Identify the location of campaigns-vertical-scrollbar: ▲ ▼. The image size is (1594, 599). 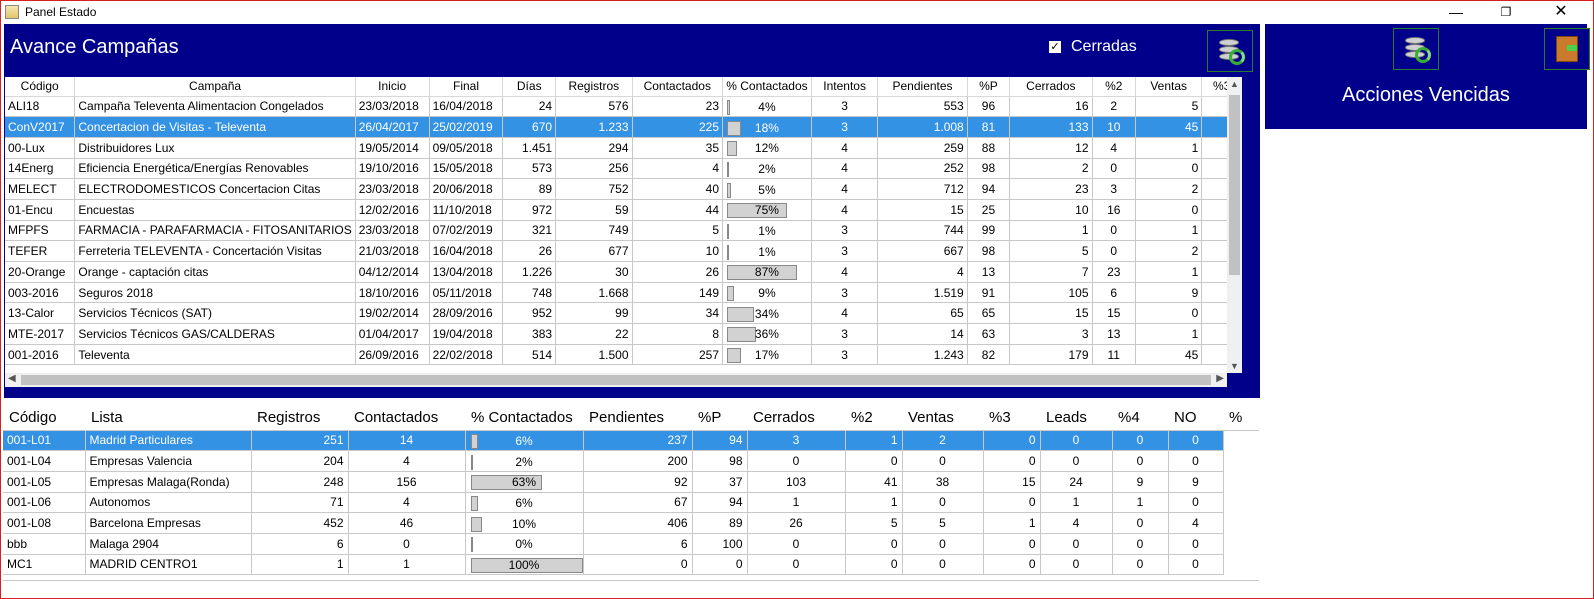
(1234, 225).